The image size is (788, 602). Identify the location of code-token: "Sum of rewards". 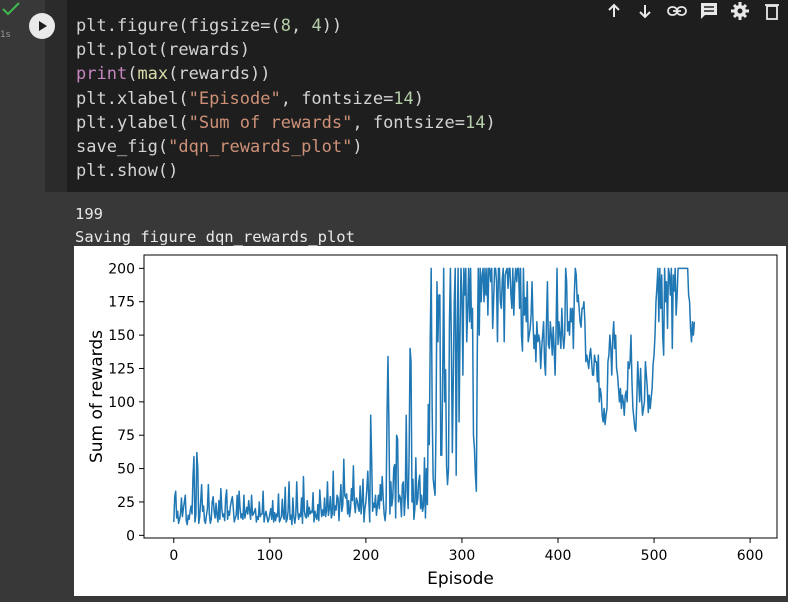
(270, 122).